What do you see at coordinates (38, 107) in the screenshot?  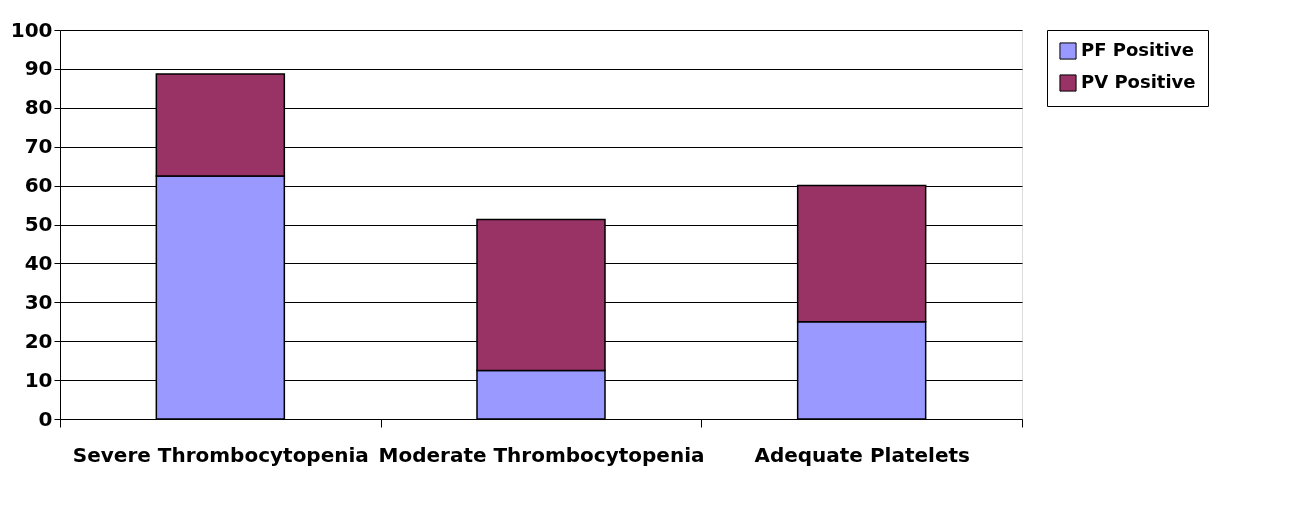 I see `y-tick-label: 80` at bounding box center [38, 107].